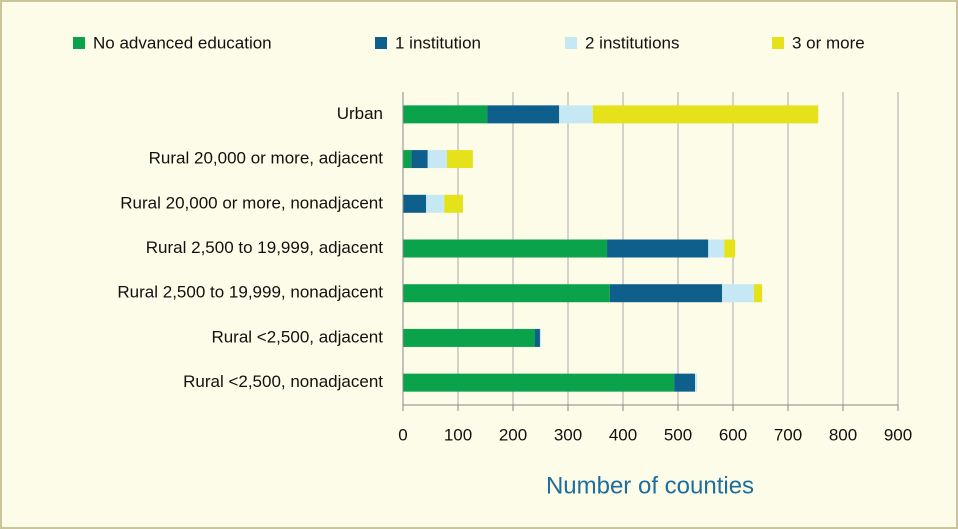 The image size is (958, 529). What do you see at coordinates (402, 434) in the screenshot?
I see `x-tick-label: 0` at bounding box center [402, 434].